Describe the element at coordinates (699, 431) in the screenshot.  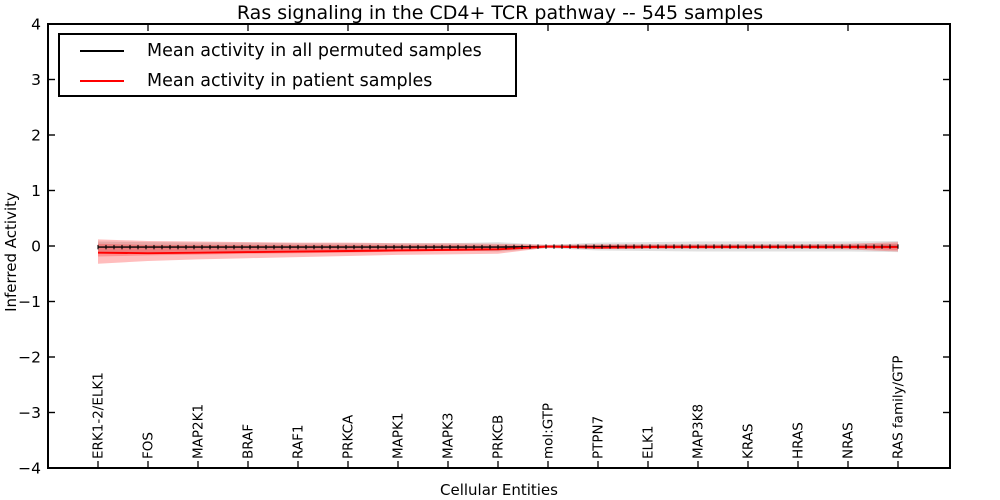
I see `x-tick-label: MAP3K8` at that location.